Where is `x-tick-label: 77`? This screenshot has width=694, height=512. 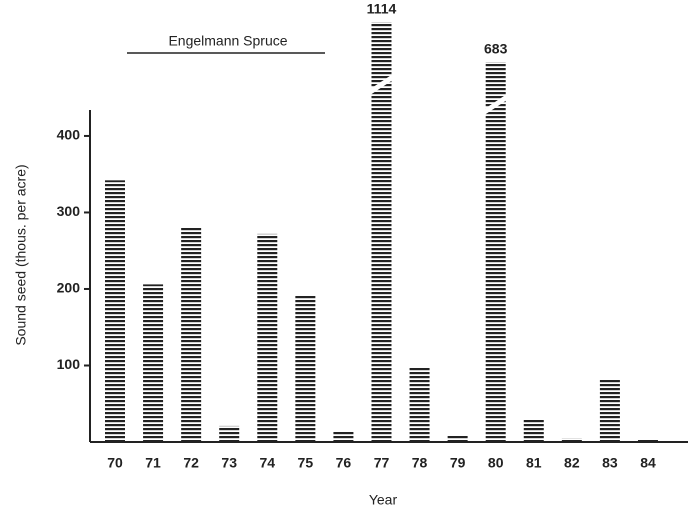 x-tick-label: 77 is located at coordinates (382, 463).